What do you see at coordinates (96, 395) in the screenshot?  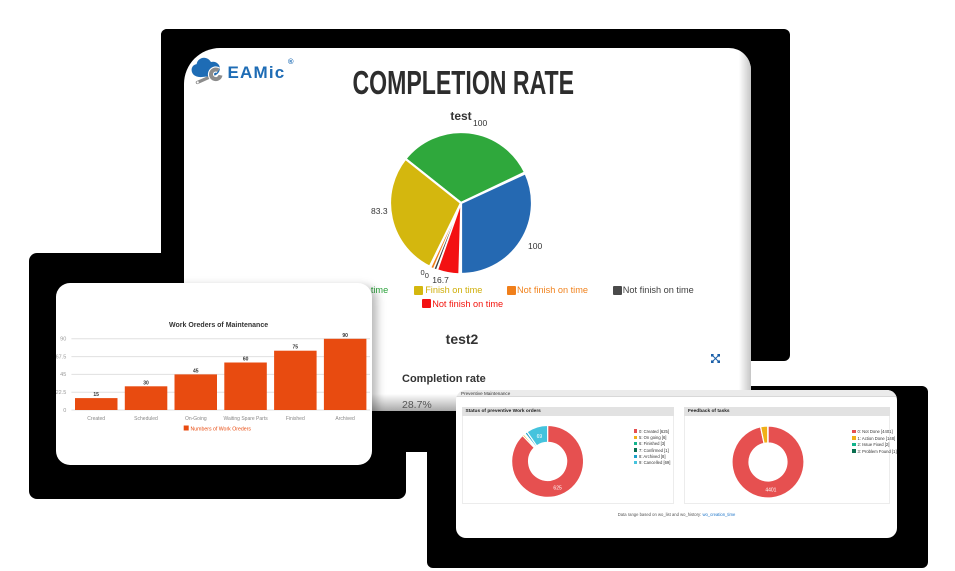 I see `svg-text: 15` at bounding box center [96, 395].